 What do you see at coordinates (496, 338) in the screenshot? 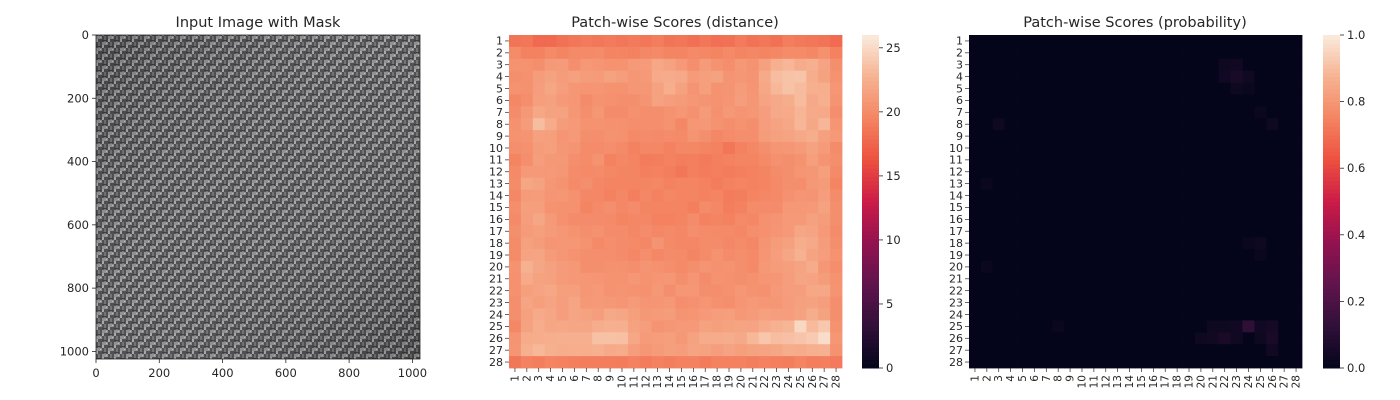
I see `row-tick-label: 26` at bounding box center [496, 338].